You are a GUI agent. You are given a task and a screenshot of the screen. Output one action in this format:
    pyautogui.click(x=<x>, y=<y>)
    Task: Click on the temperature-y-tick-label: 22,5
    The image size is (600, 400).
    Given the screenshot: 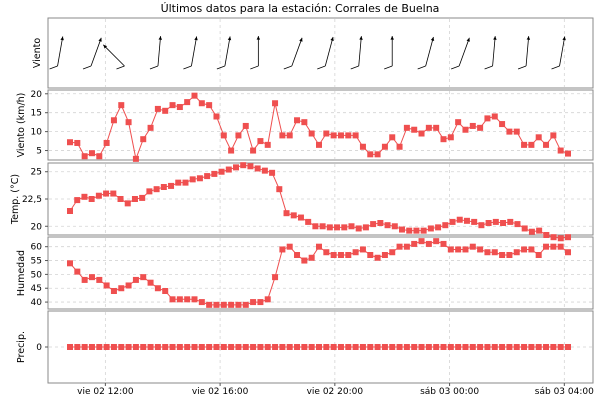 What is the action you would take?
    pyautogui.click(x=32, y=200)
    